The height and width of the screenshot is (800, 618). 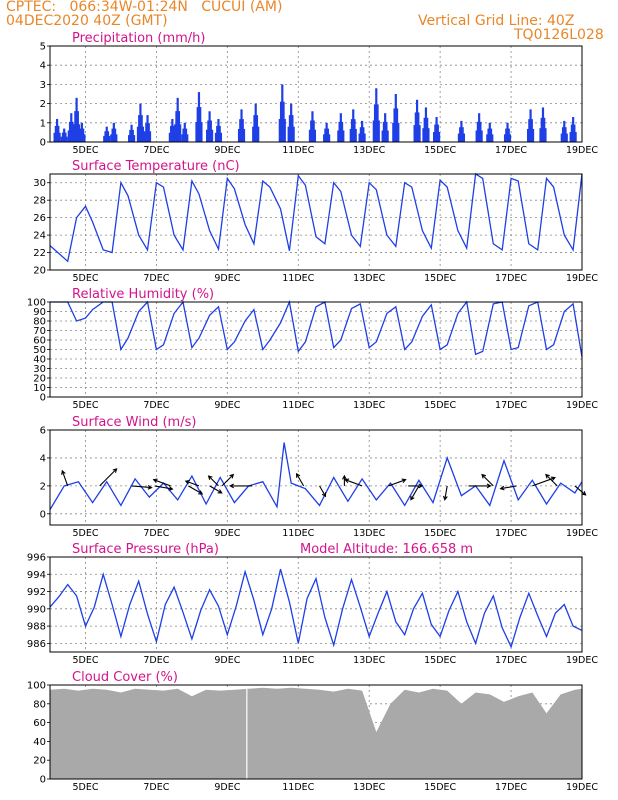 I want to click on precip-x-tick-label: 5DEC, so click(x=85, y=150).